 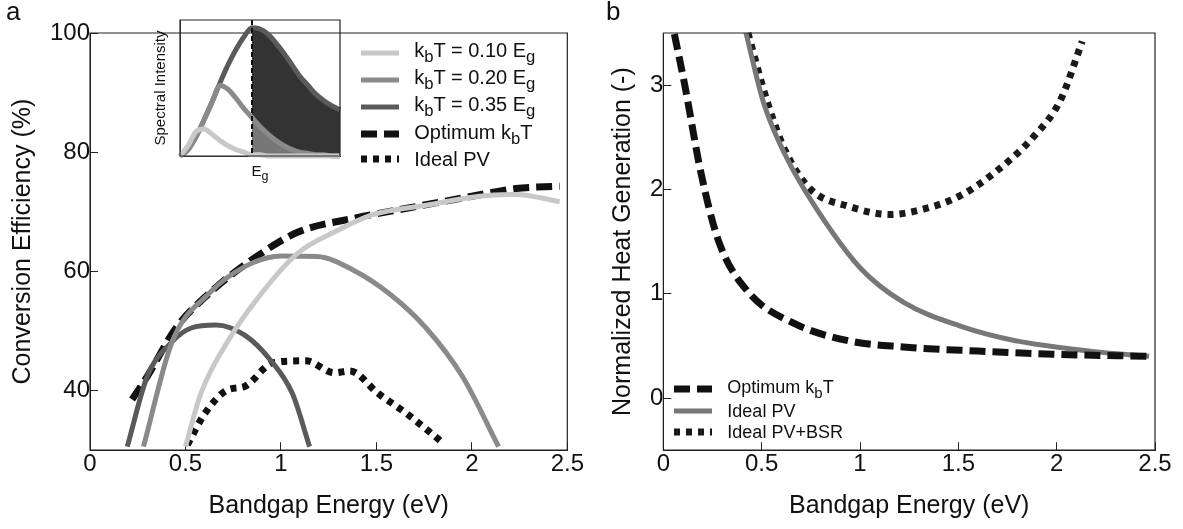 What do you see at coordinates (77, 150) in the screenshot?
I see `y-tick-label: 80` at bounding box center [77, 150].